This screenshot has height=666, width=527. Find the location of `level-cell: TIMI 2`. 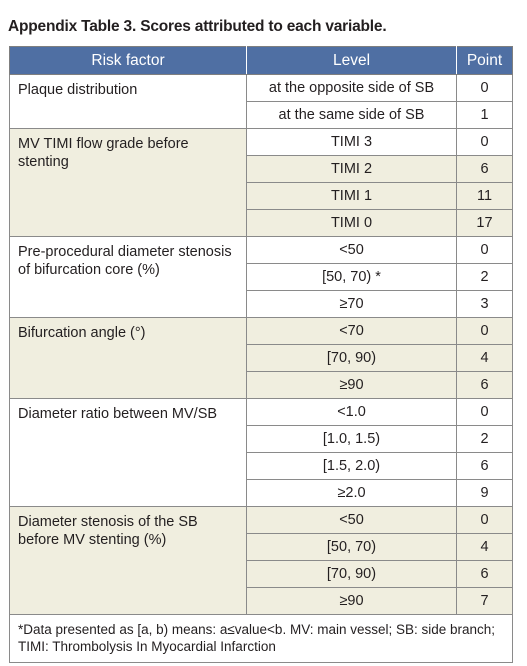

level-cell: TIMI 2 is located at coordinates (351, 169).